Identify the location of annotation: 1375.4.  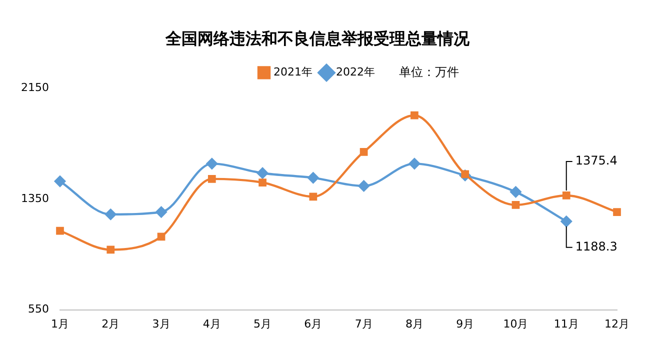
(596, 161).